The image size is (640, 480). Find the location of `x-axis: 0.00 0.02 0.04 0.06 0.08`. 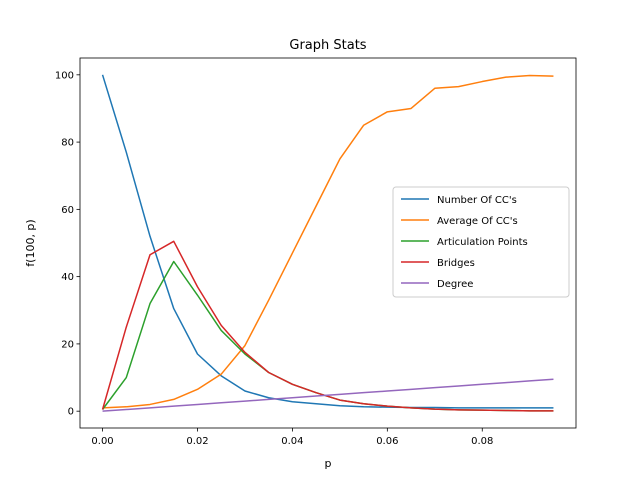

x-axis: 0.00 0.02 0.04 0.06 0.08 is located at coordinates (292, 437).